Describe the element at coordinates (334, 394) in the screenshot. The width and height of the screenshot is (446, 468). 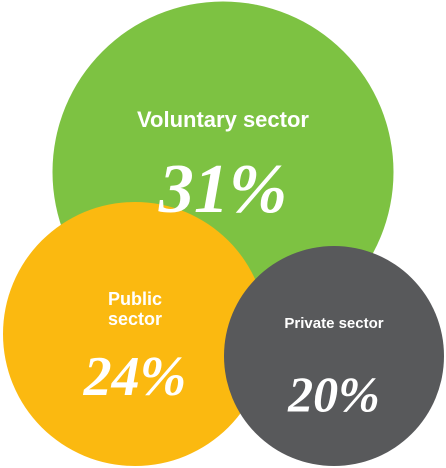
I see `value-label: 20%` at that location.